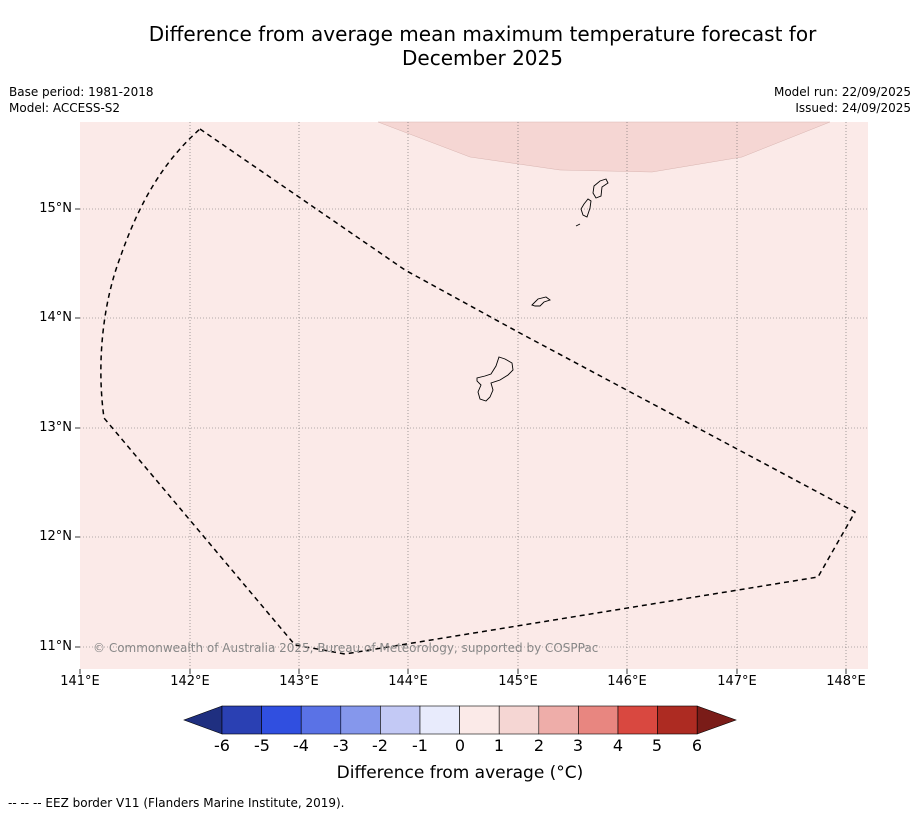  I want to click on lon-label-143: 143°E, so click(299, 681).